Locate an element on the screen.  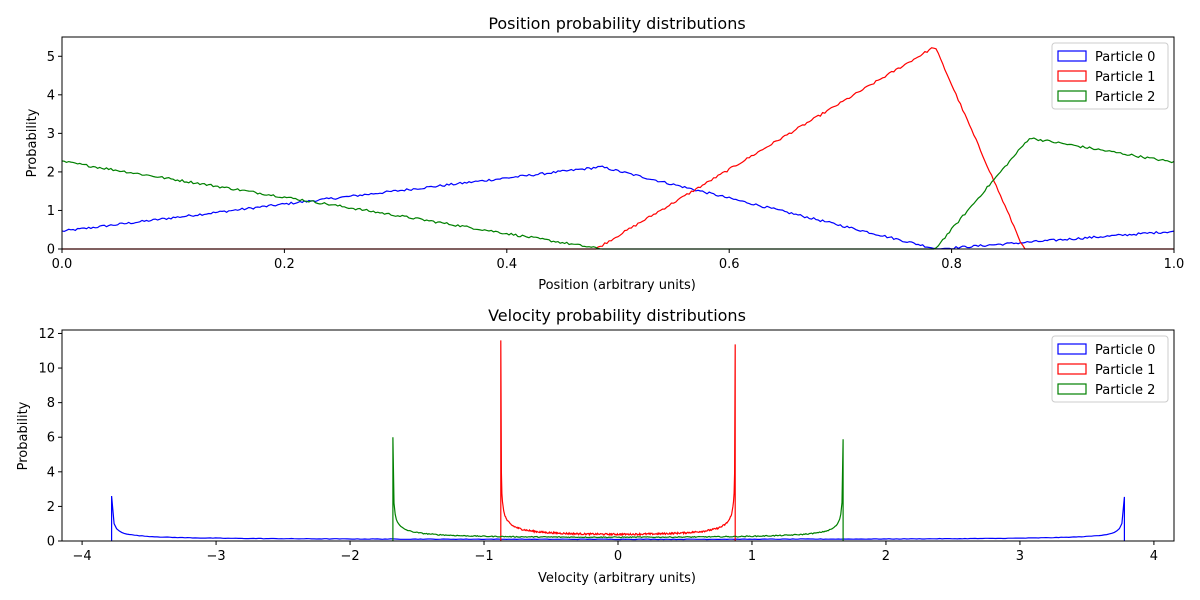
chart-title: Velocity probability distributions is located at coordinates (617, 315).